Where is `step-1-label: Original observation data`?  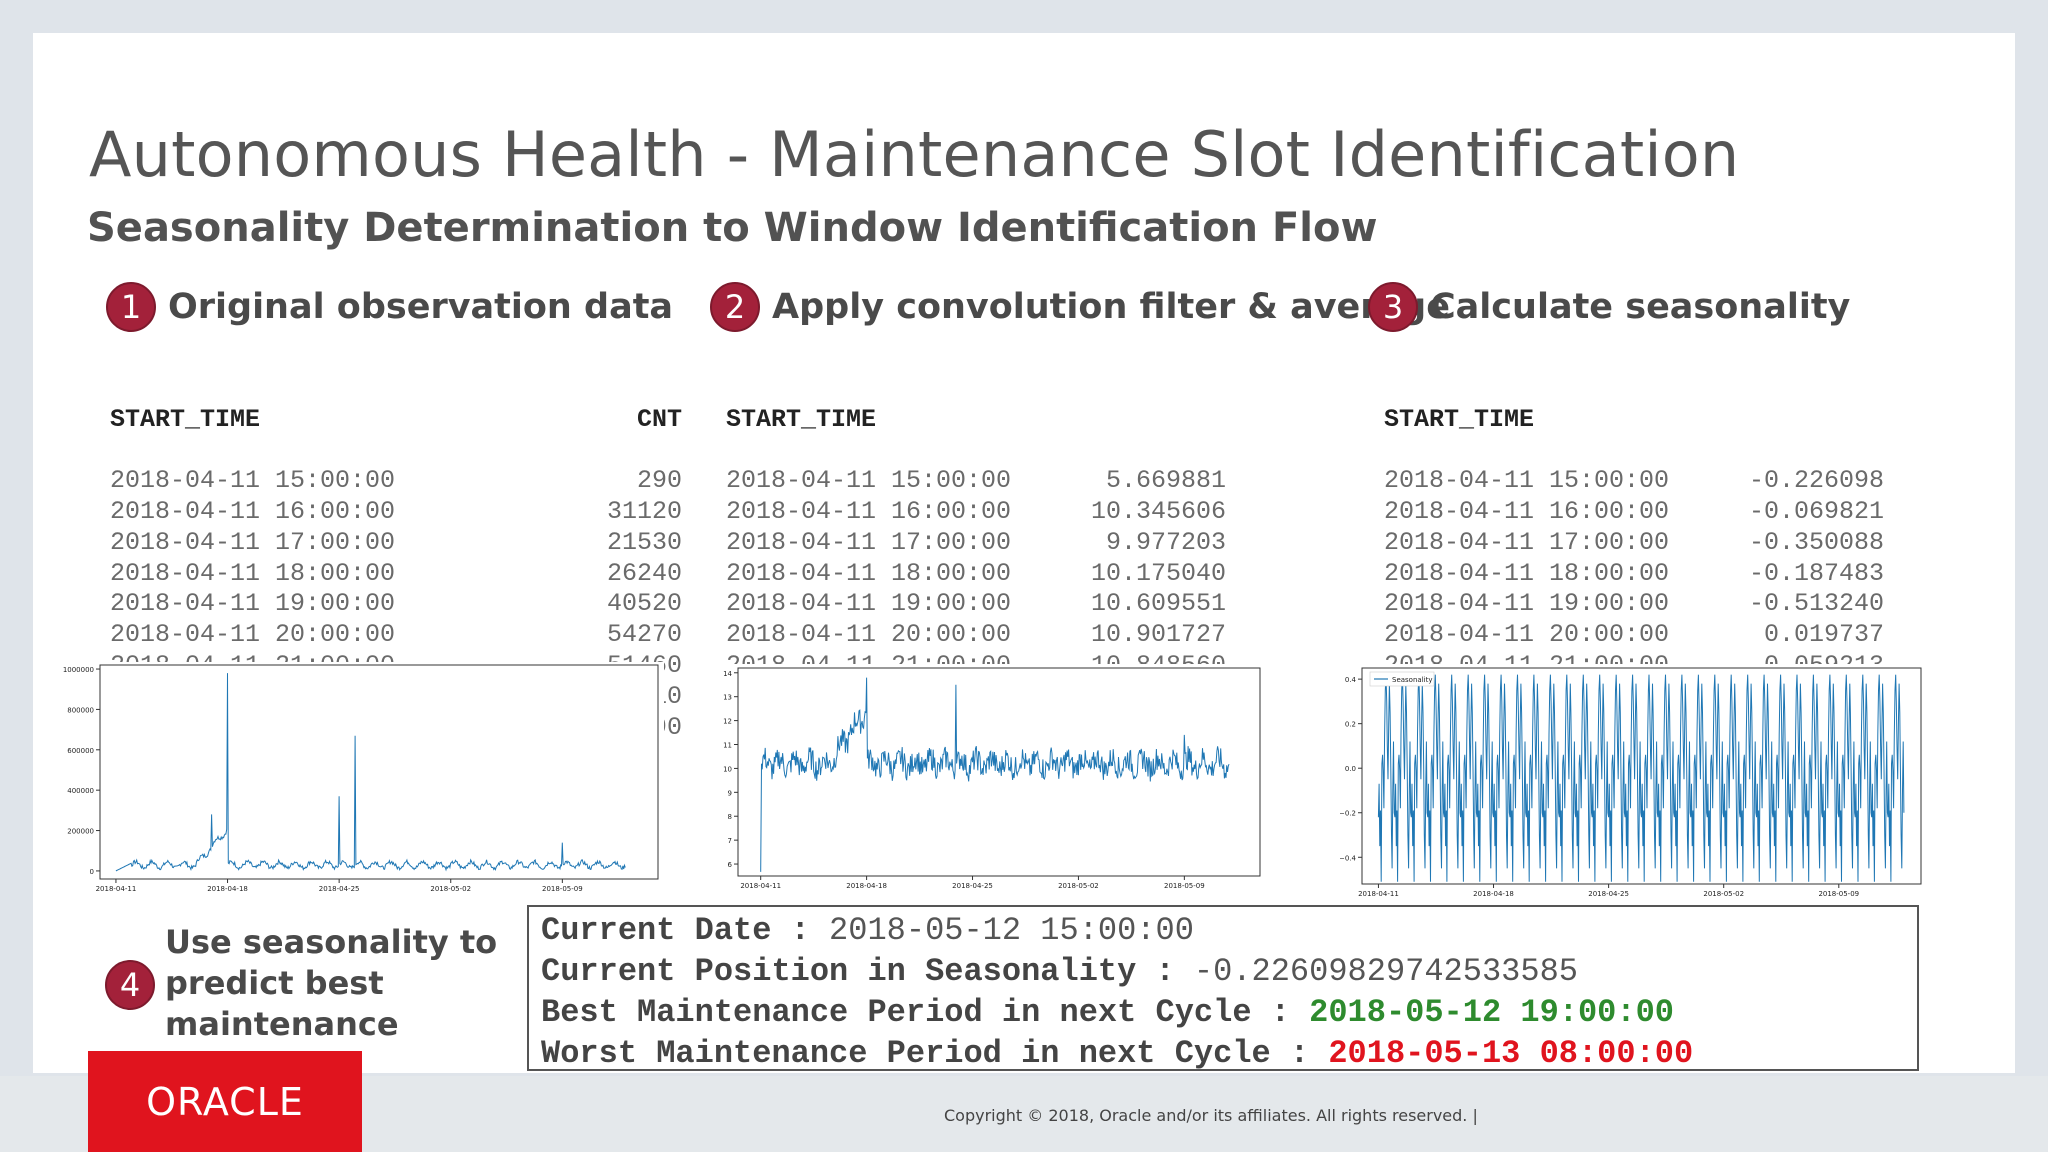
step-1-label: Original observation data is located at coordinates (421, 307).